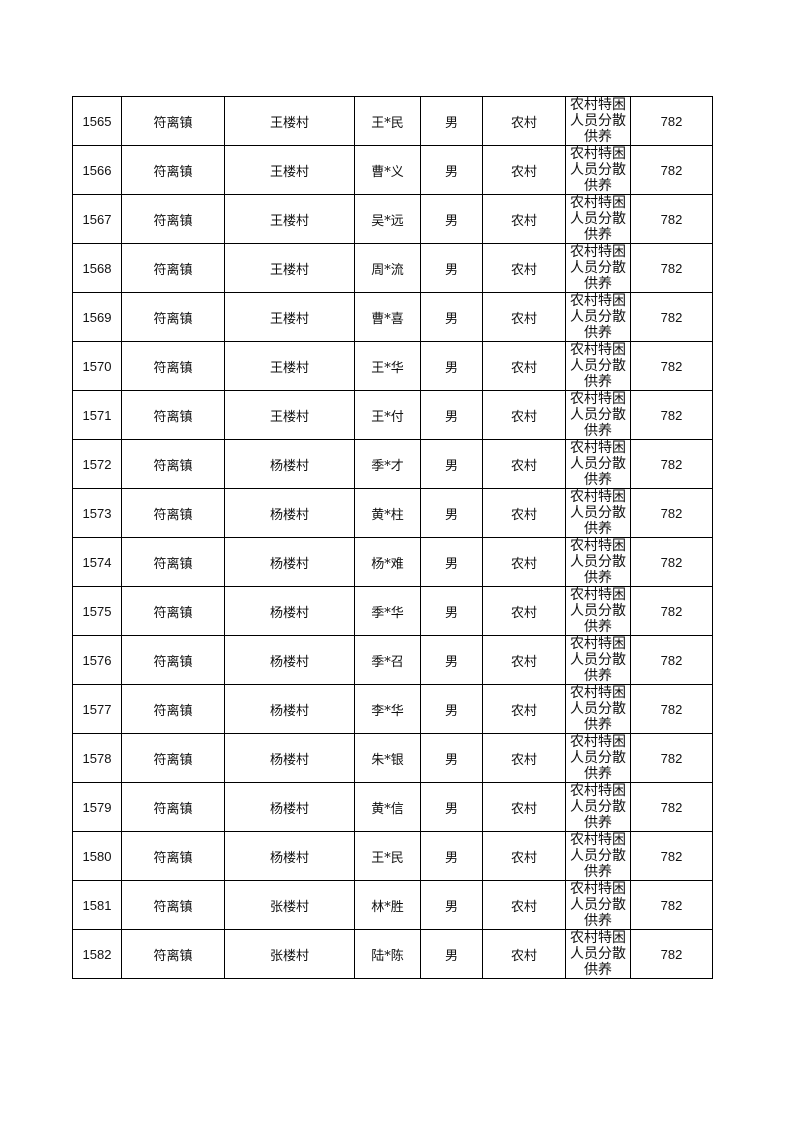  I want to click on table-row: 1578 符离镇 杨楼村 朱*银男农村 农村特困人员分散供养 782, so click(392, 758).